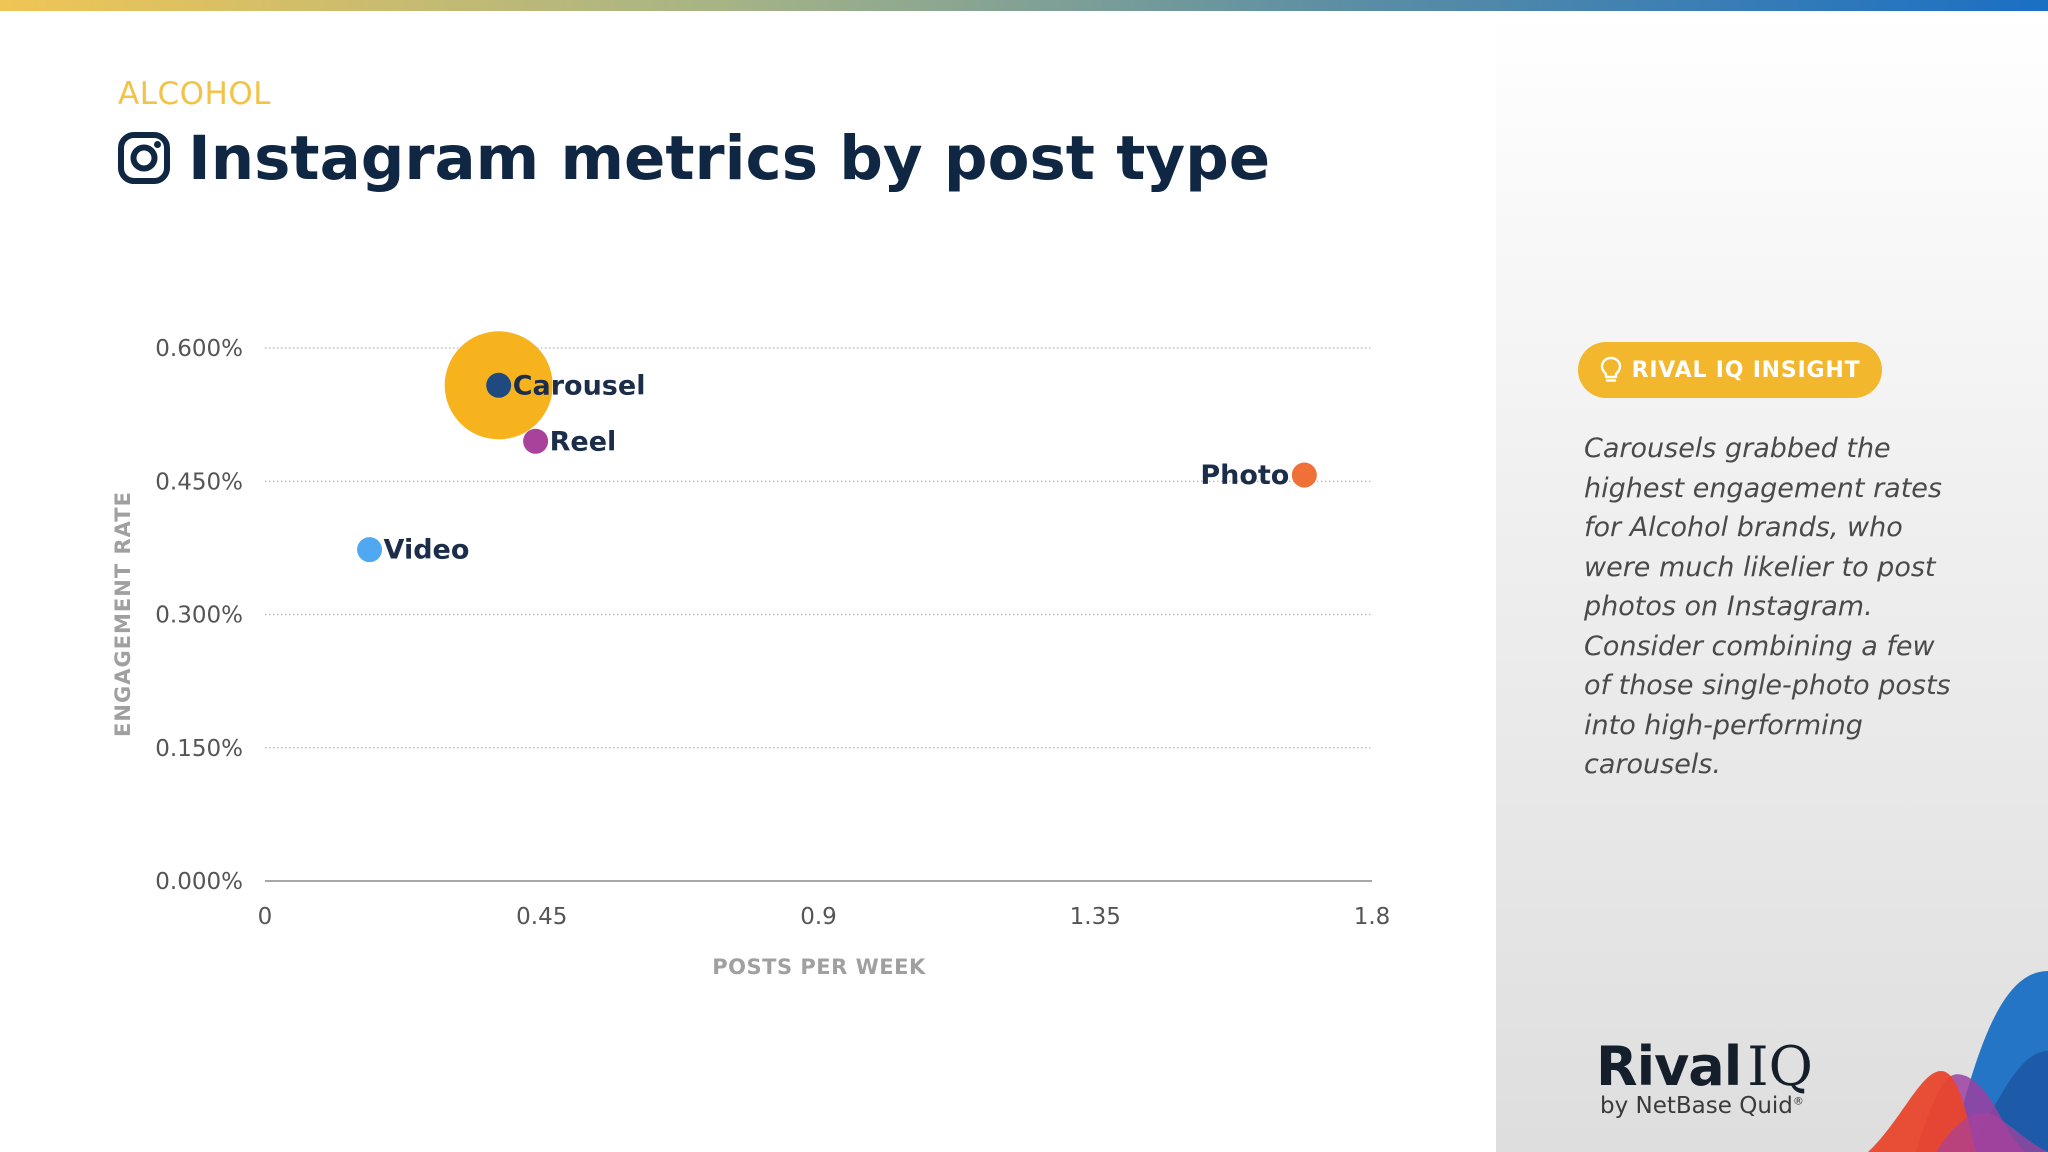  I want to click on x-tick-label: 1.8, so click(1372, 917).